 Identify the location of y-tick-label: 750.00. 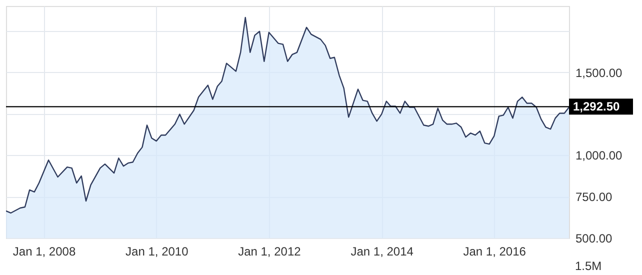
(594, 197).